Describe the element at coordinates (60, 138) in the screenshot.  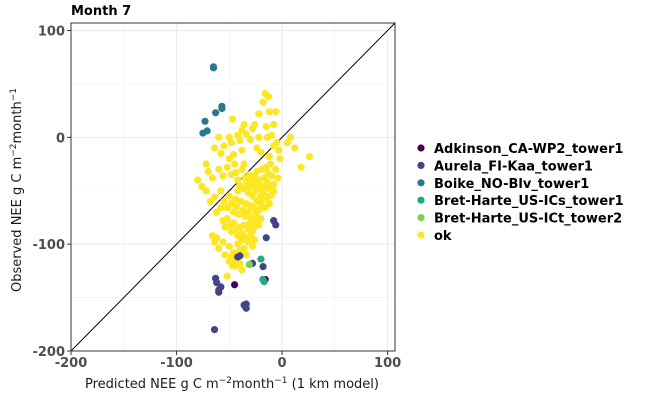
I see `y-tick-label: 0` at that location.